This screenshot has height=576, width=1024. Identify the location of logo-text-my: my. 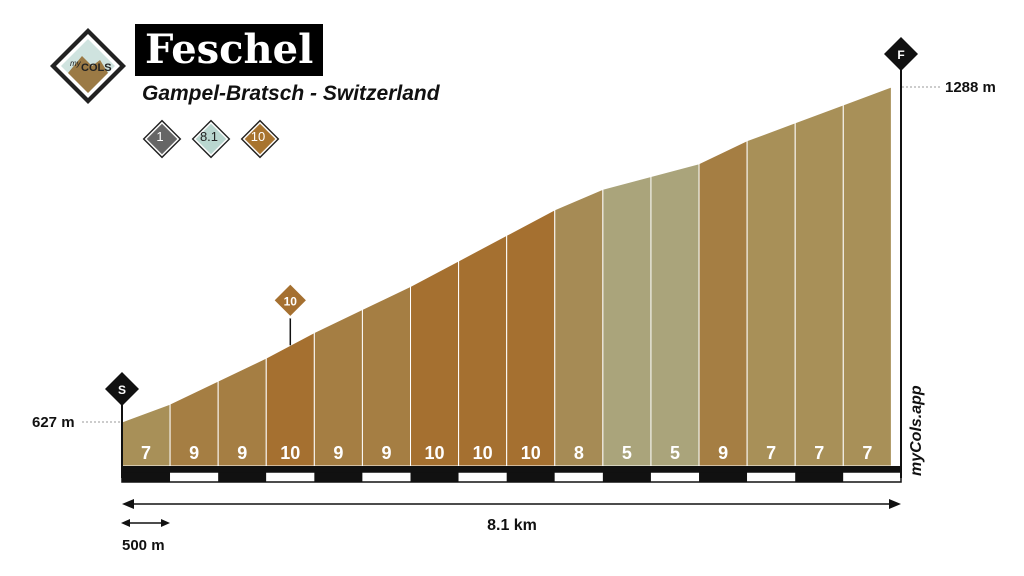
(76, 63).